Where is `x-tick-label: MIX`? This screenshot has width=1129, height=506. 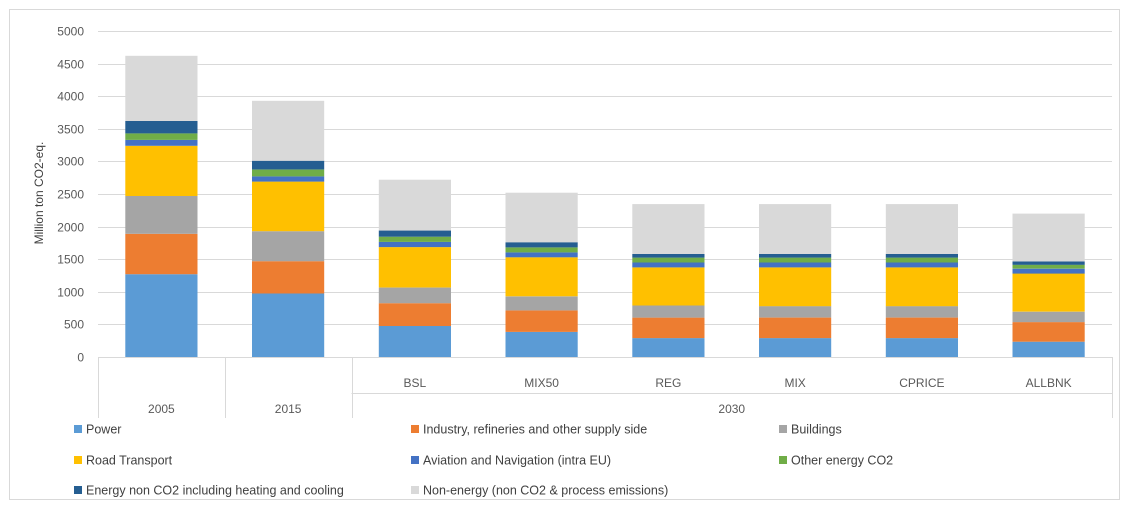 x-tick-label: MIX is located at coordinates (794, 383).